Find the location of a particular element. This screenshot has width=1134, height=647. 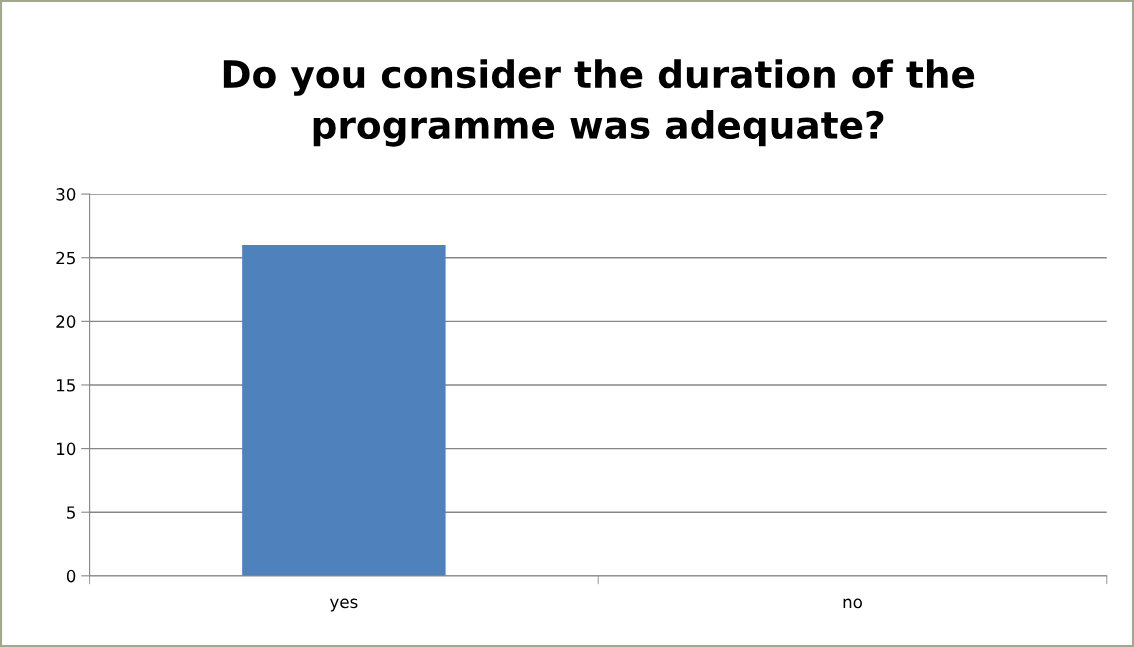

y-tick-label: 5 is located at coordinates (71, 512).